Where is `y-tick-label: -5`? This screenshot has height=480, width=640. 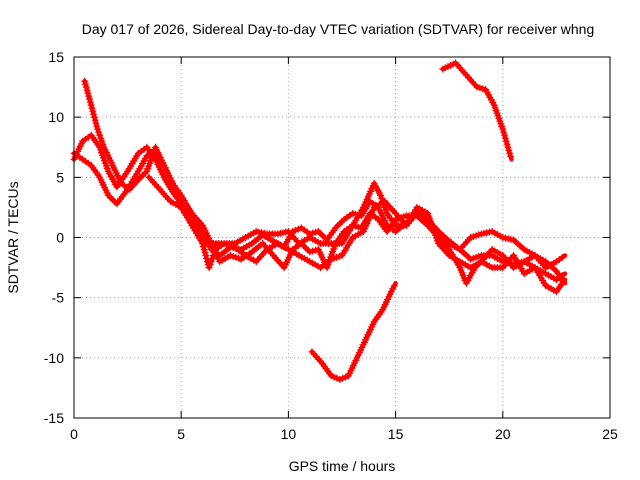 y-tick-label: -5 is located at coordinates (58, 298).